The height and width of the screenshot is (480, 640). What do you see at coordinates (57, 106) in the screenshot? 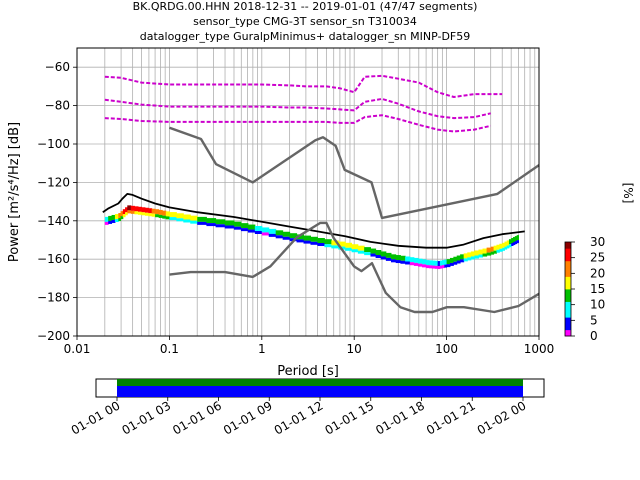
I see `y-tick-label: −80` at bounding box center [57, 106].